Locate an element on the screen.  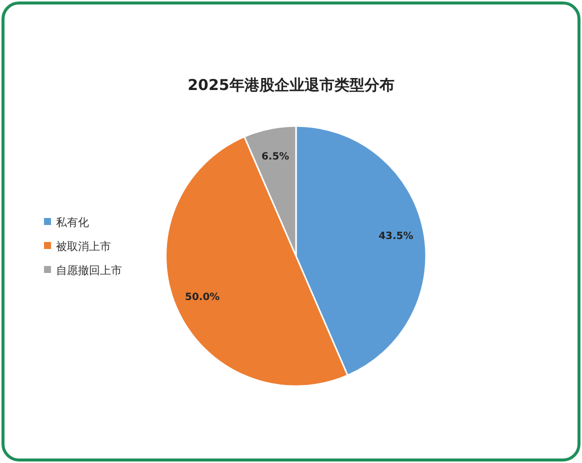
legend-label: 被取消上市 is located at coordinates (83, 246).